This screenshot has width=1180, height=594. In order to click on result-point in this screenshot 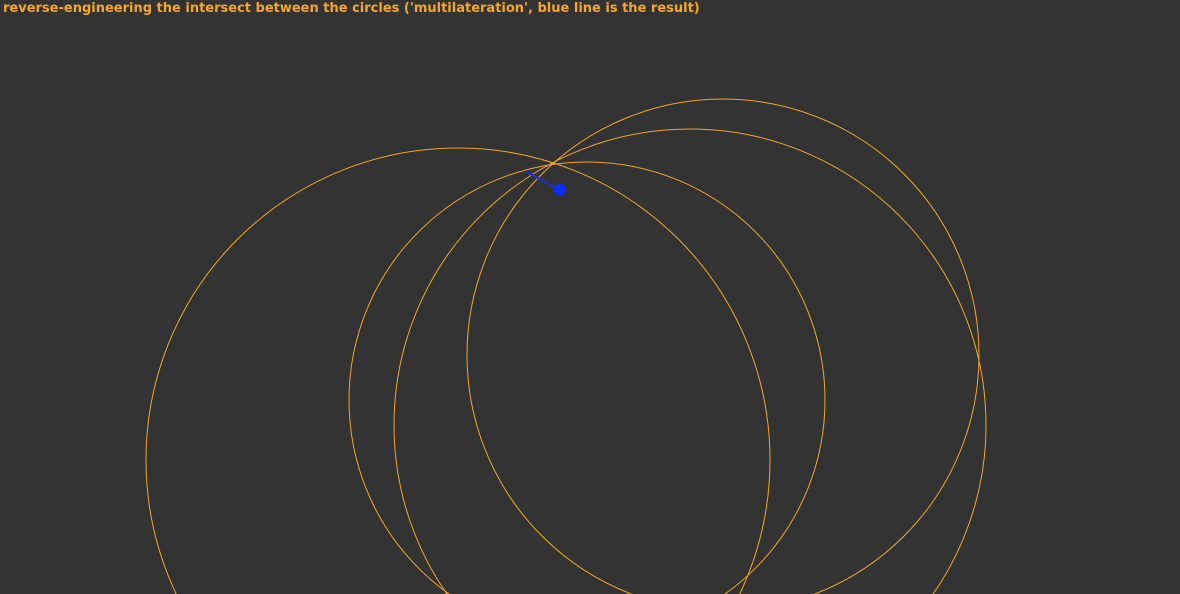, I will do `click(560, 190)`.